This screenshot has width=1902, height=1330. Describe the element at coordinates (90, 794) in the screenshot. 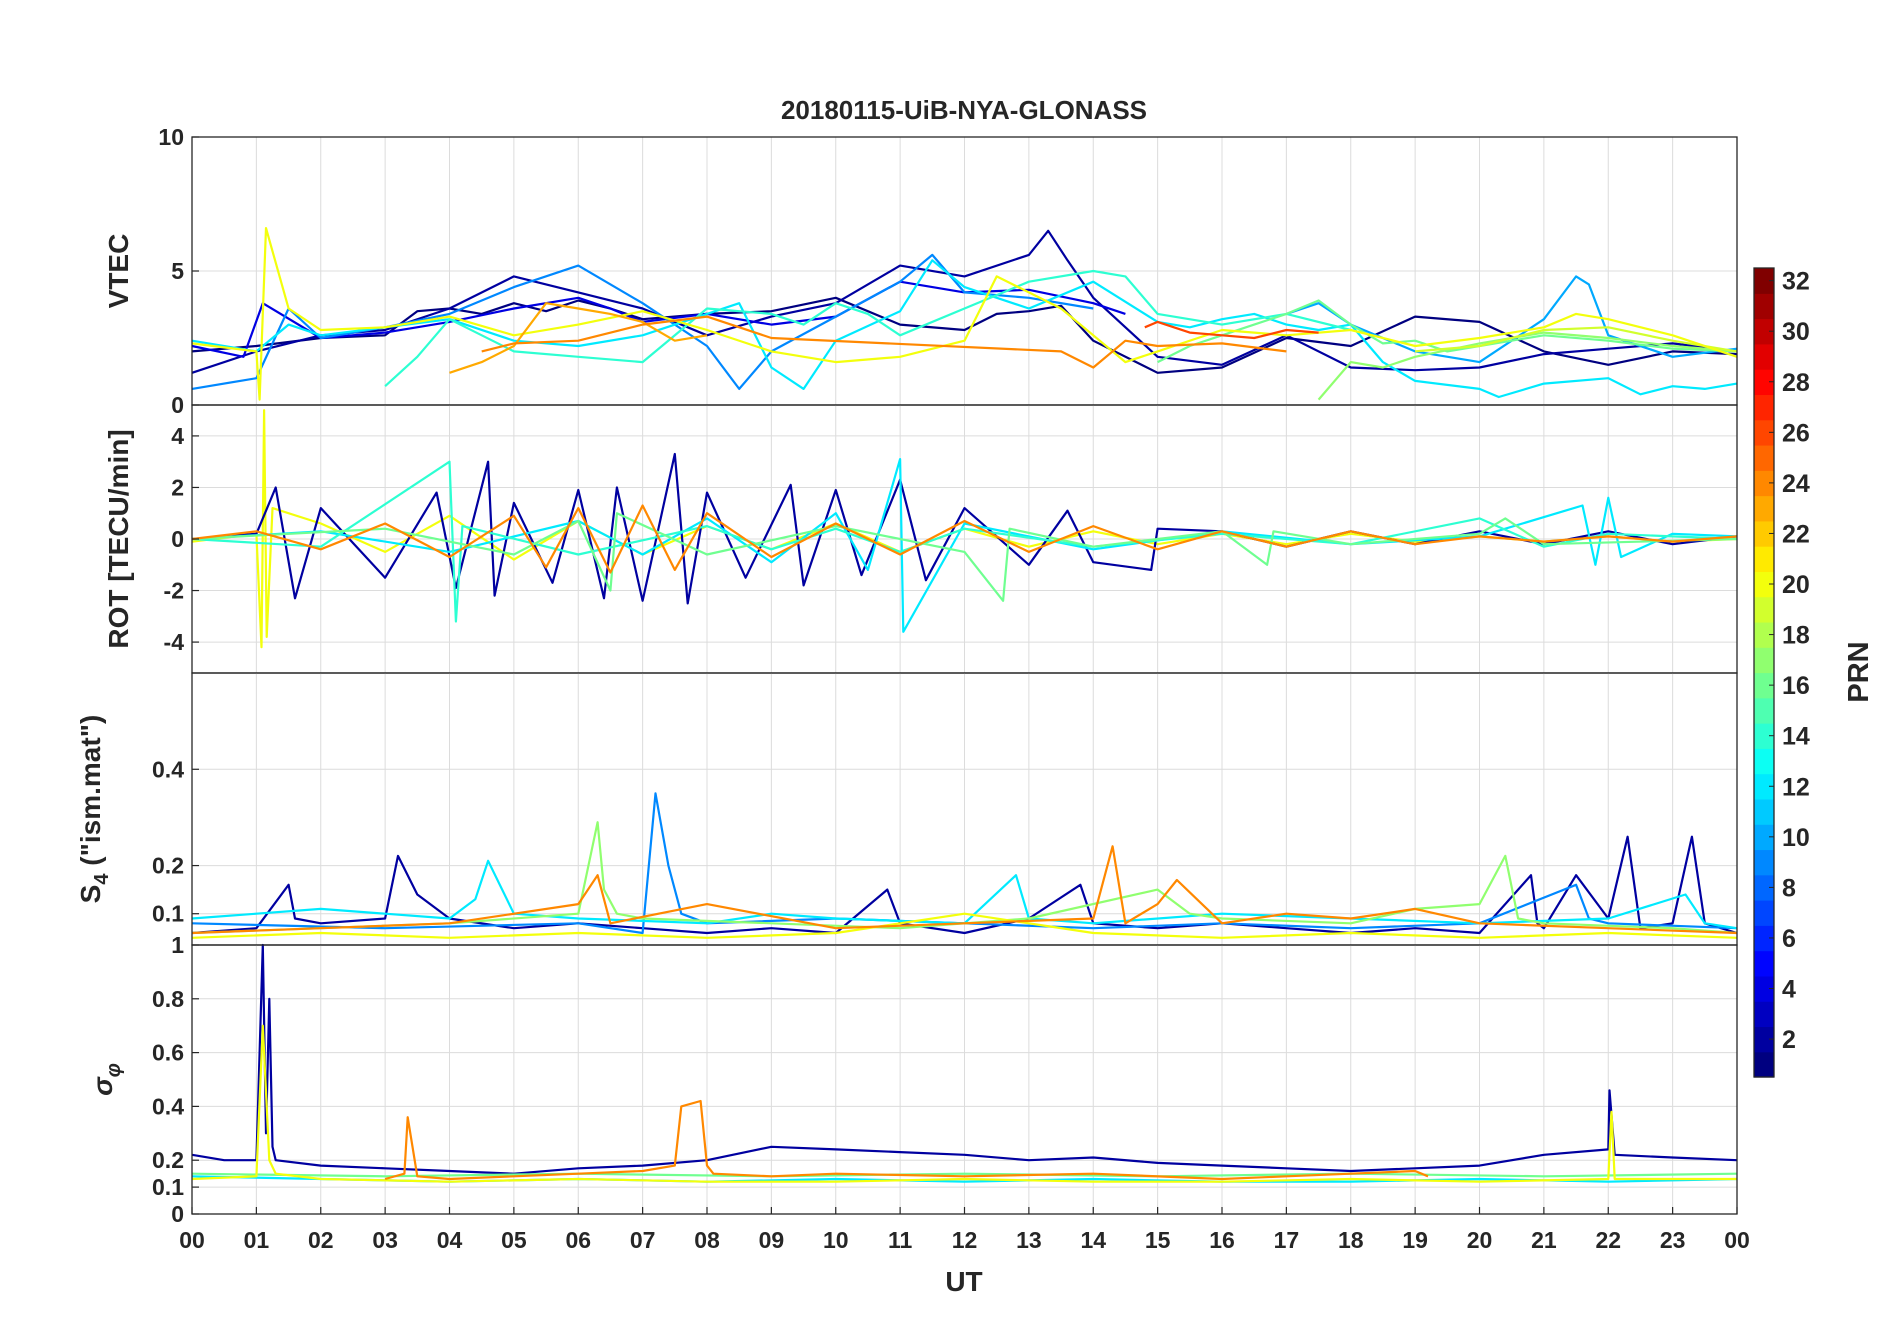

I see `s4-y-label-rest: ("ism.mat")` at that location.